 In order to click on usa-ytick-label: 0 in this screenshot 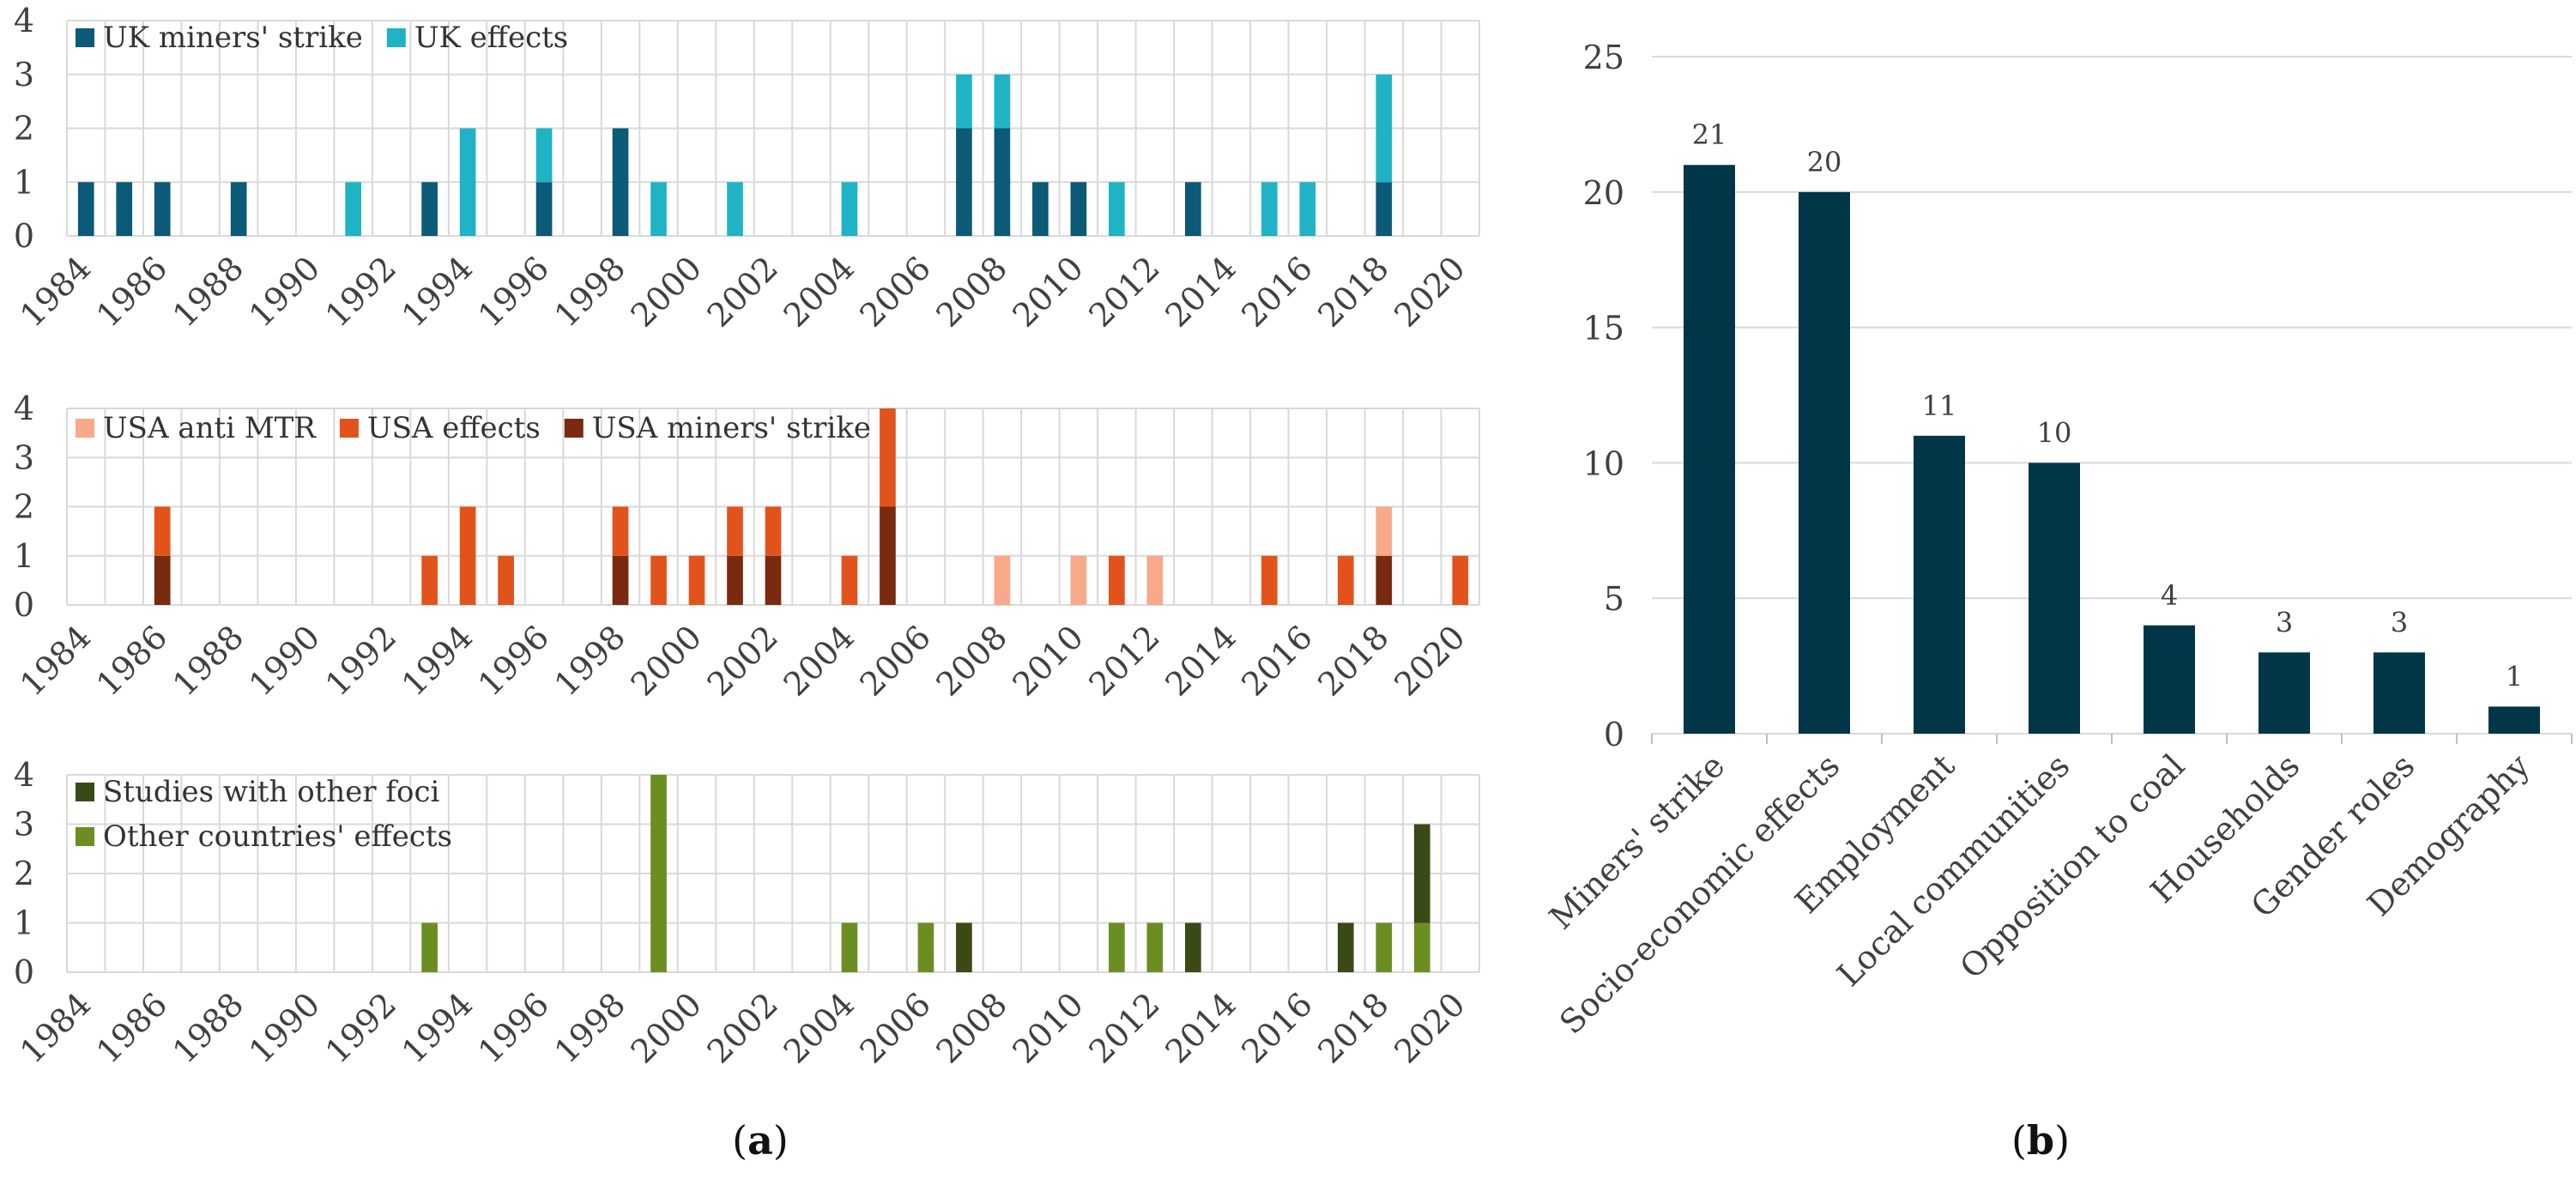, I will do `click(24, 605)`.